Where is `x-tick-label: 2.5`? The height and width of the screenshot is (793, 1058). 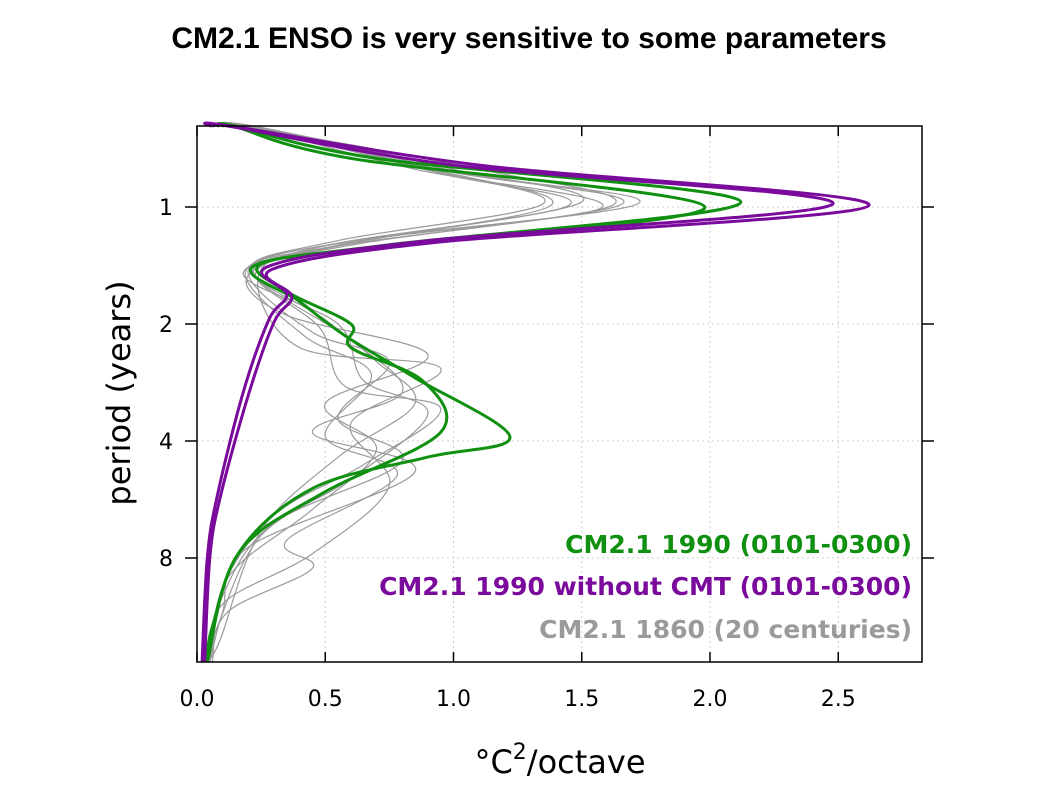 x-tick-label: 2.5 is located at coordinates (838, 699).